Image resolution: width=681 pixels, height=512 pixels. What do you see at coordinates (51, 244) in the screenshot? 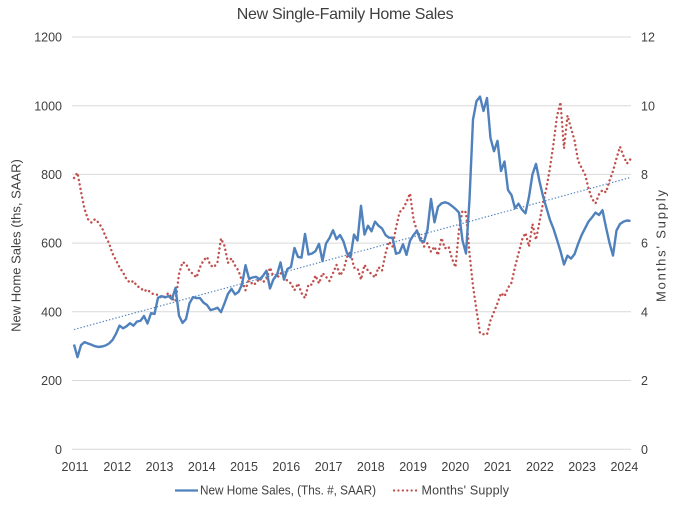
I see `svg-text: 600` at bounding box center [51, 244].